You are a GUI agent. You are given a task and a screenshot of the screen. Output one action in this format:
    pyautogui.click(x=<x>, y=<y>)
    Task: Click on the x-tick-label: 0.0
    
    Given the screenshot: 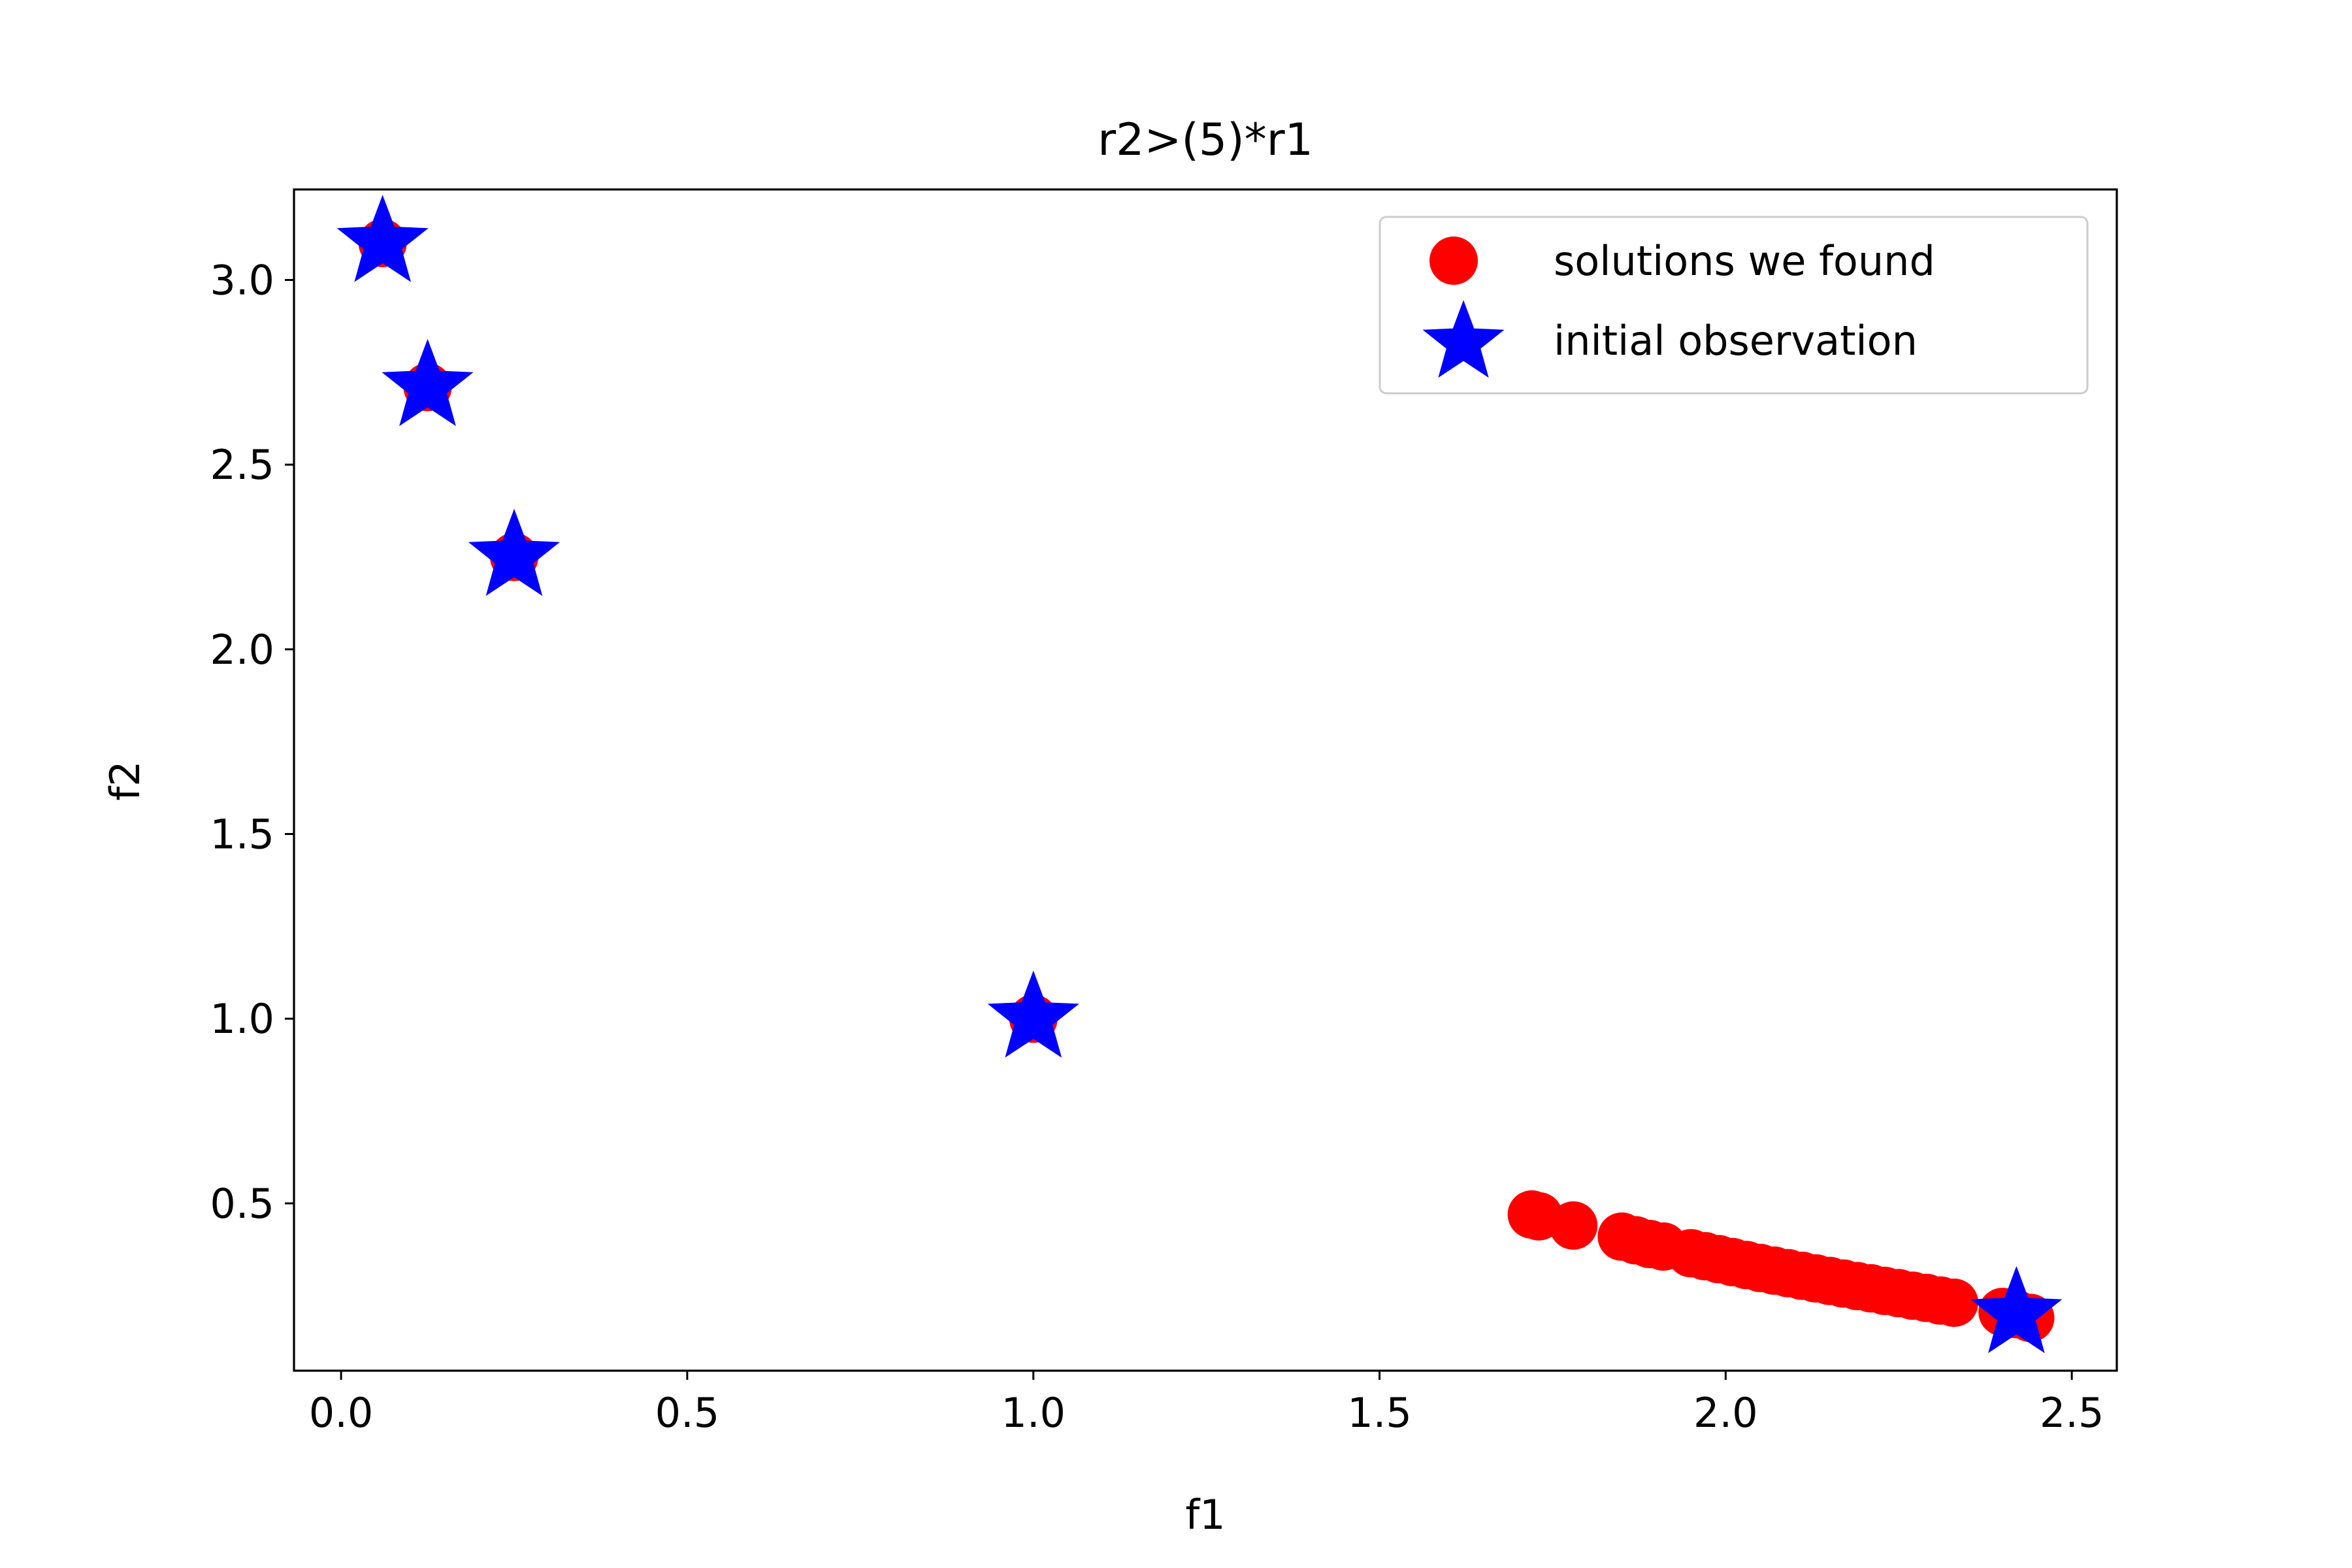 What is the action you would take?
    pyautogui.click(x=341, y=1413)
    